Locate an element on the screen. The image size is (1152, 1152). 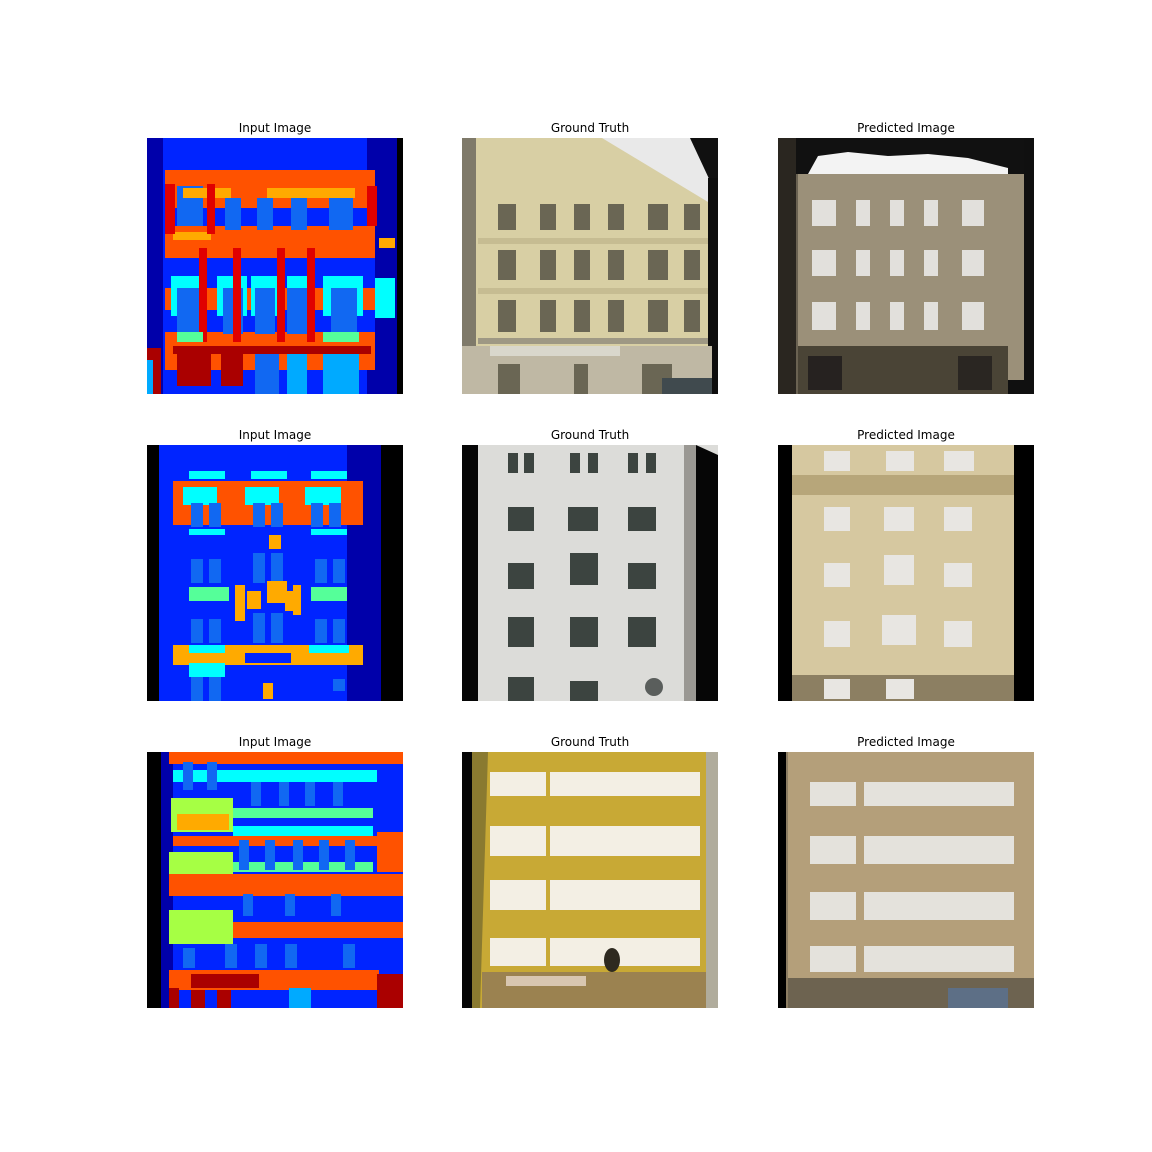
panel-title-predicted-2: Predicted Image is located at coordinates (906, 435).